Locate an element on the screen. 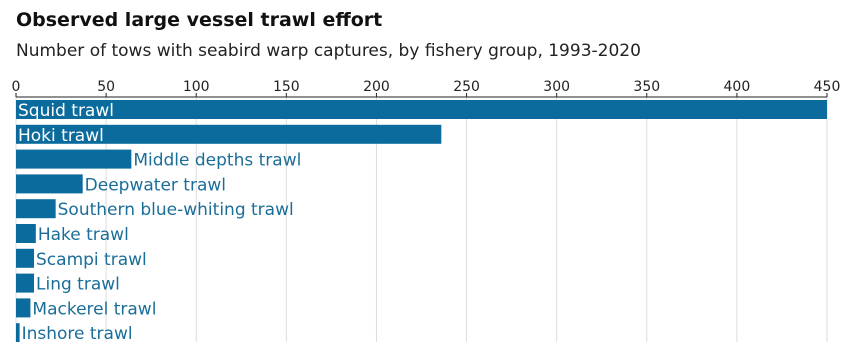 The height and width of the screenshot is (342, 845). tick-label: 250 is located at coordinates (466, 87).